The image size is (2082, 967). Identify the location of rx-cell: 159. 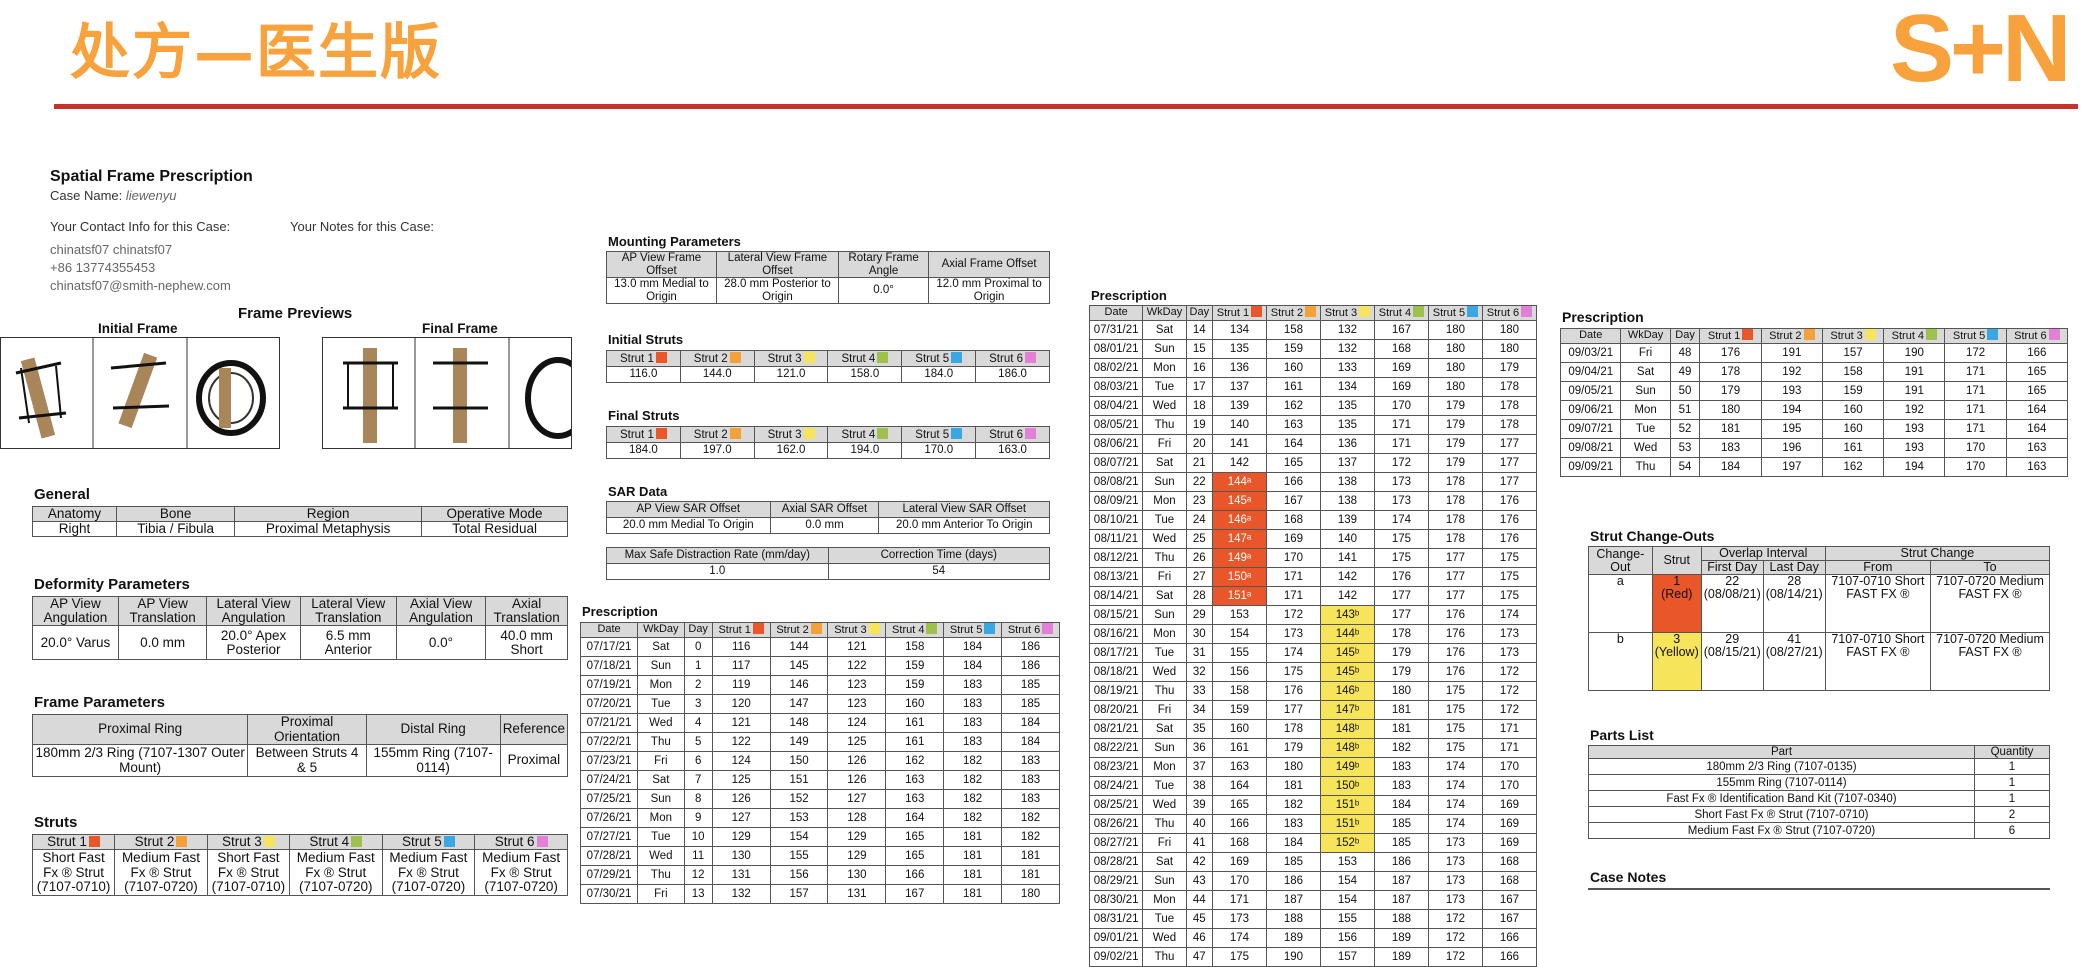
(915, 665).